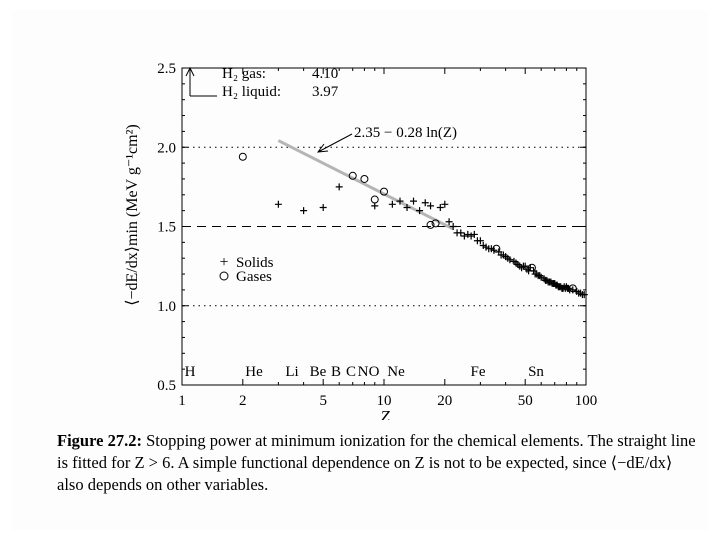 The height and width of the screenshot is (540, 720). Describe the element at coordinates (166, 386) in the screenshot. I see `y-tick-label: 0.5` at that location.